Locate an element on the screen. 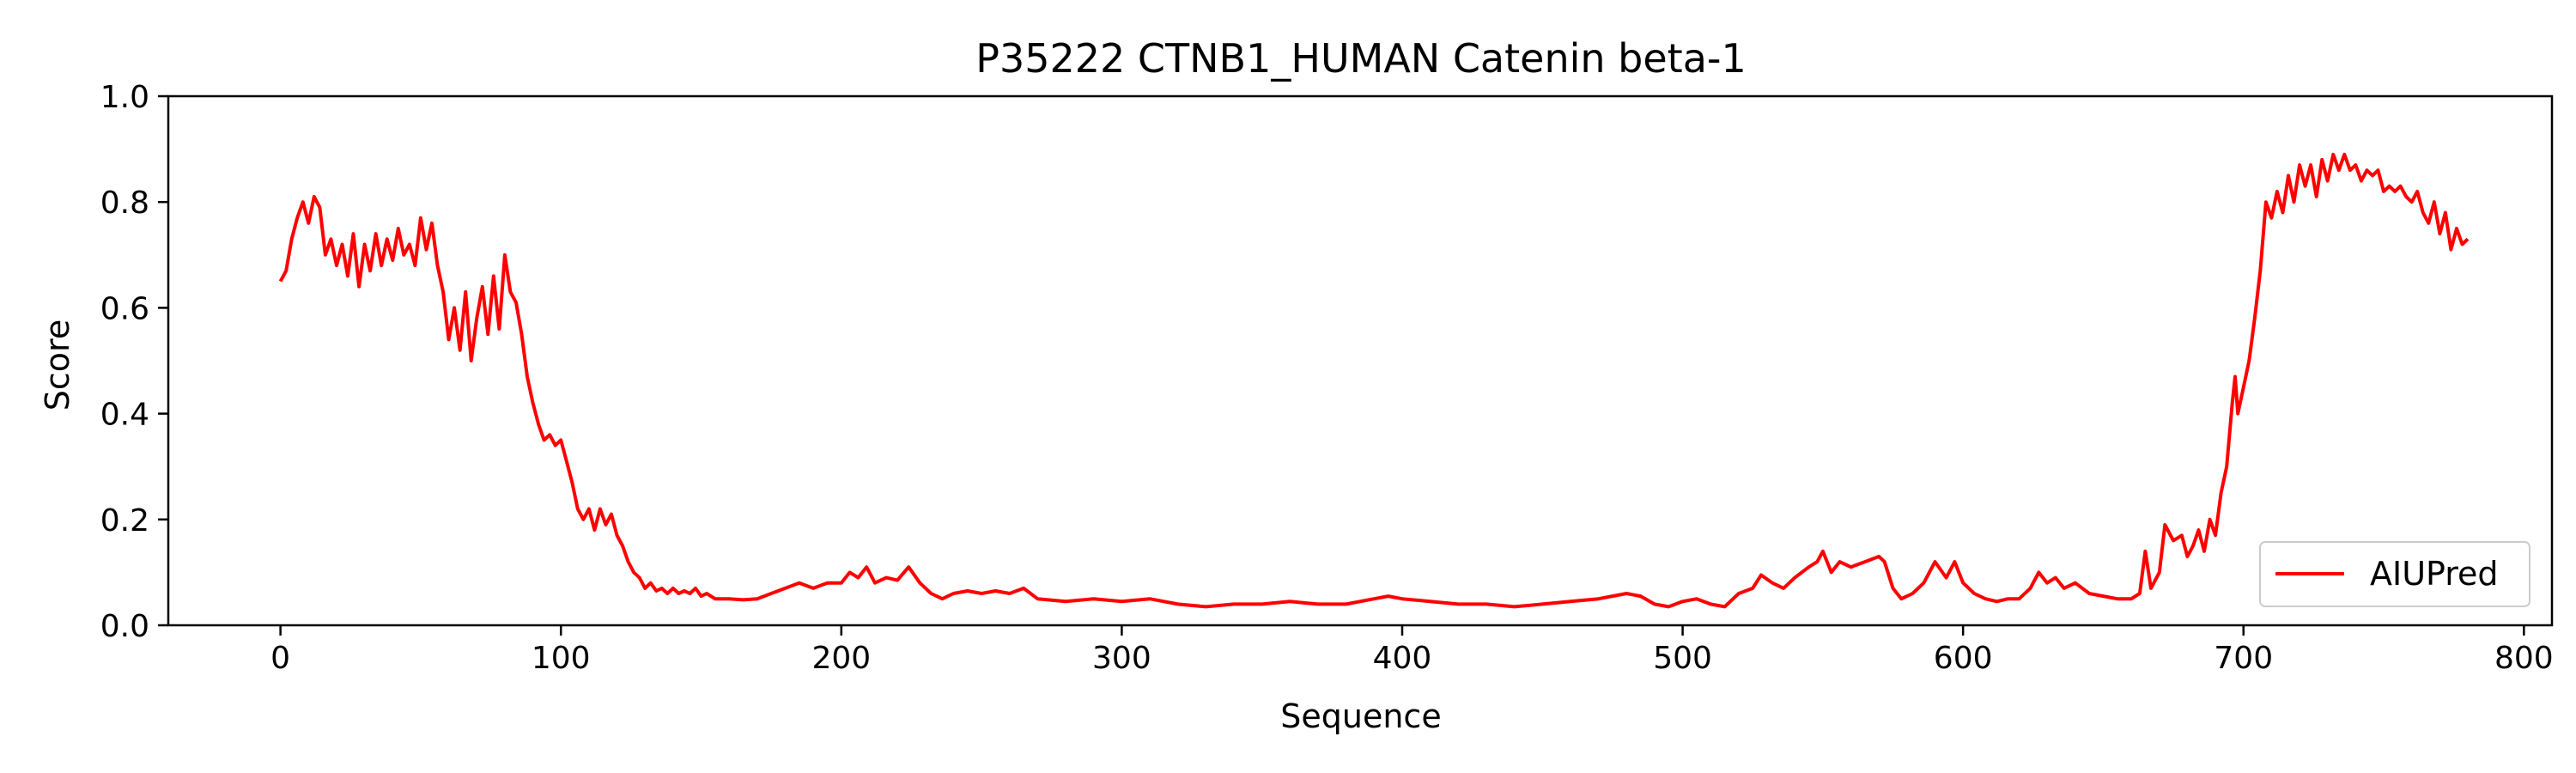 The image size is (2576, 773). y-tick-label: 0.8 is located at coordinates (124, 203).